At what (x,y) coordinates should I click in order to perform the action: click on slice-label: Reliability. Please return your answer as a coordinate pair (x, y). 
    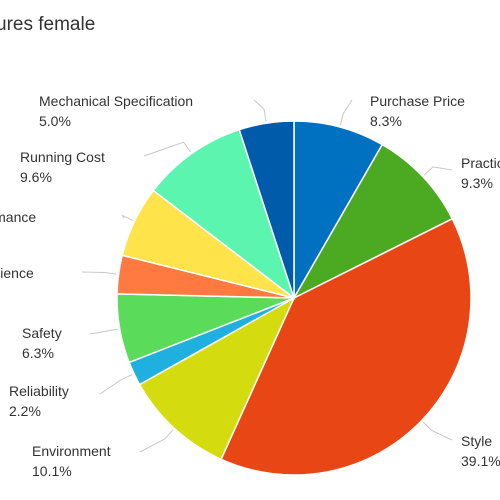
    Looking at the image, I should click on (39, 391).